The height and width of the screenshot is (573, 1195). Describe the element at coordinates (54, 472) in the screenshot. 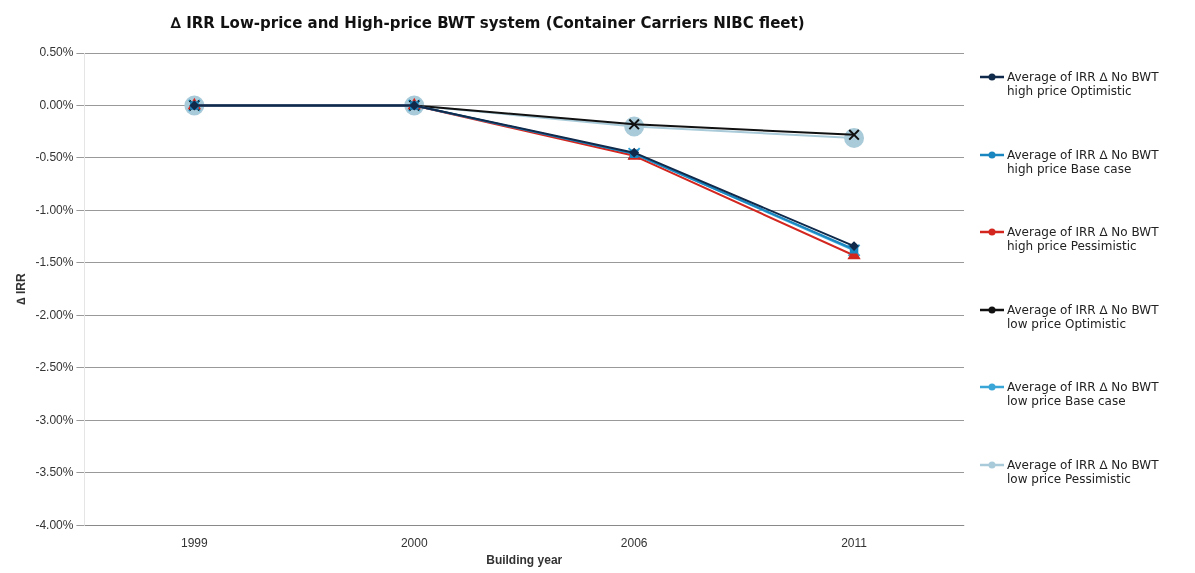

I see `y-tick-label: -3.50%` at that location.